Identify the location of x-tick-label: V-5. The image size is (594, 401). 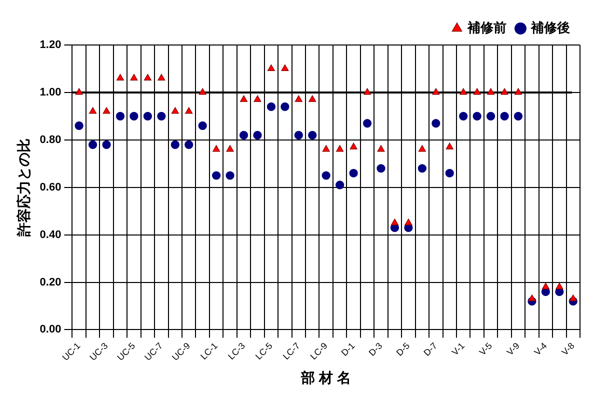
(485, 349).